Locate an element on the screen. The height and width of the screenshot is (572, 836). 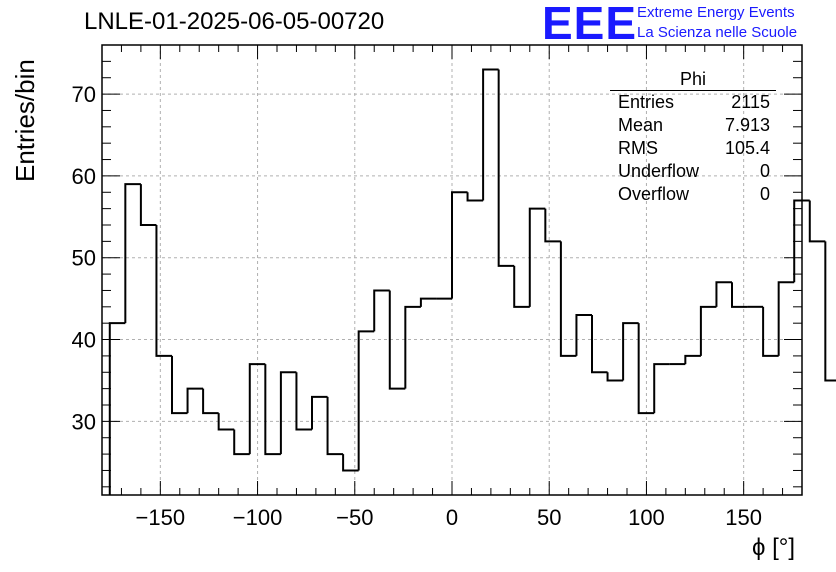
y-tick-label: 50 is located at coordinates (84, 258).